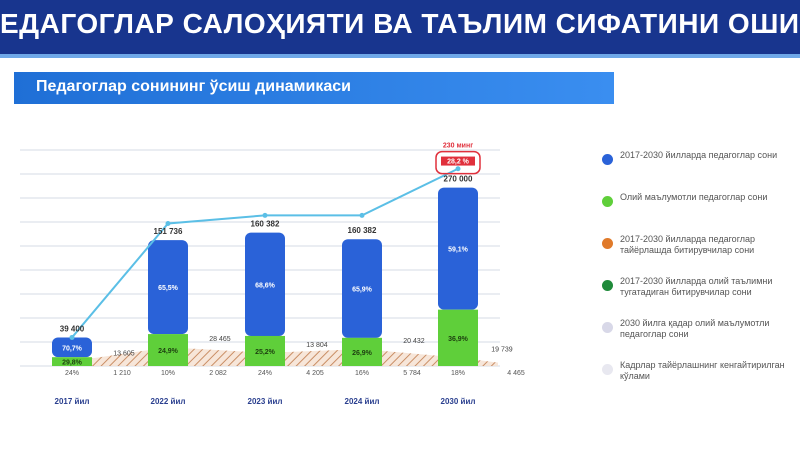 This screenshot has width=800, height=449. I want to click on top-note: 230 минг, so click(458, 146).